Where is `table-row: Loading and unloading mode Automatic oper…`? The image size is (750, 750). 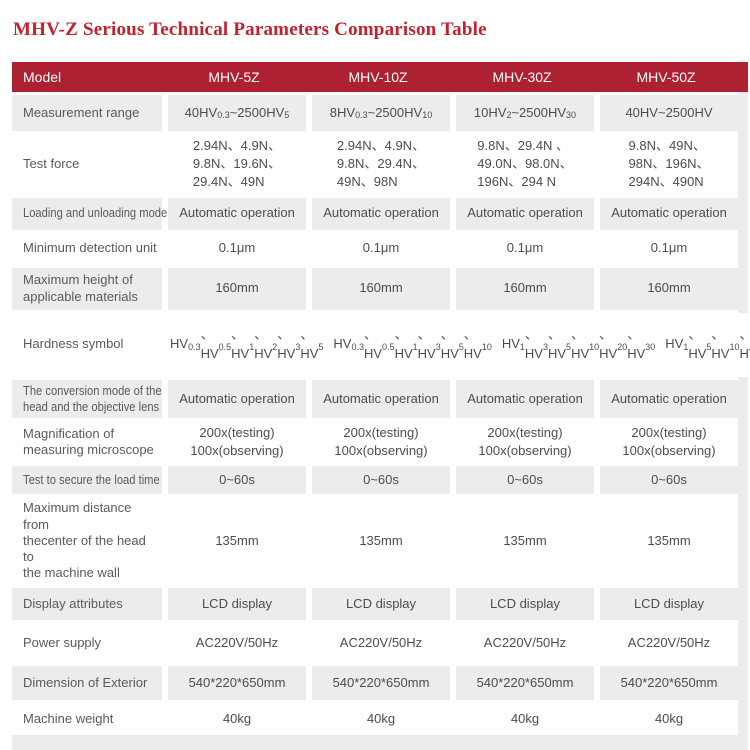
table-row: Loading and unloading mode Automatic oper… is located at coordinates (375, 213).